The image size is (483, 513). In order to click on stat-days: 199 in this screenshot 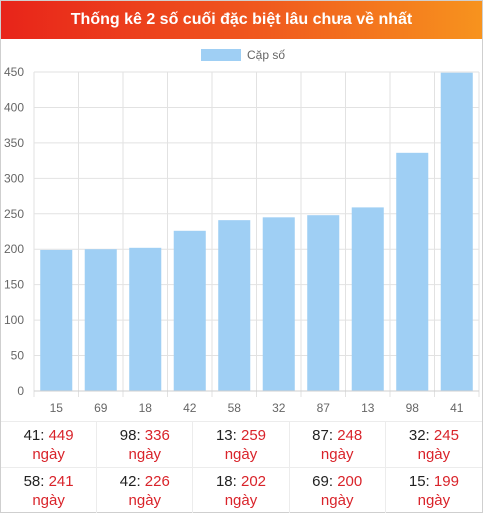, I will do `click(446, 481)`.